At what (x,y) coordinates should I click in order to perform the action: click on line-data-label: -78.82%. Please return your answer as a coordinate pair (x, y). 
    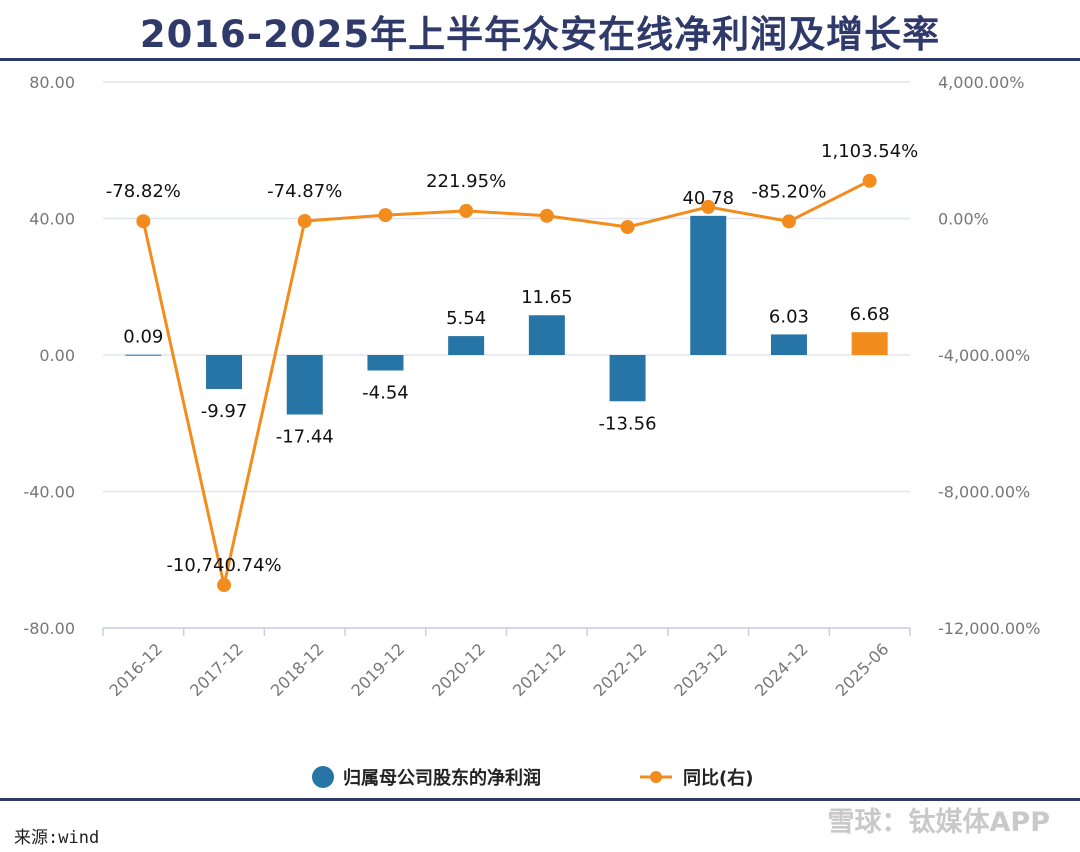
    Looking at the image, I should click on (143, 191).